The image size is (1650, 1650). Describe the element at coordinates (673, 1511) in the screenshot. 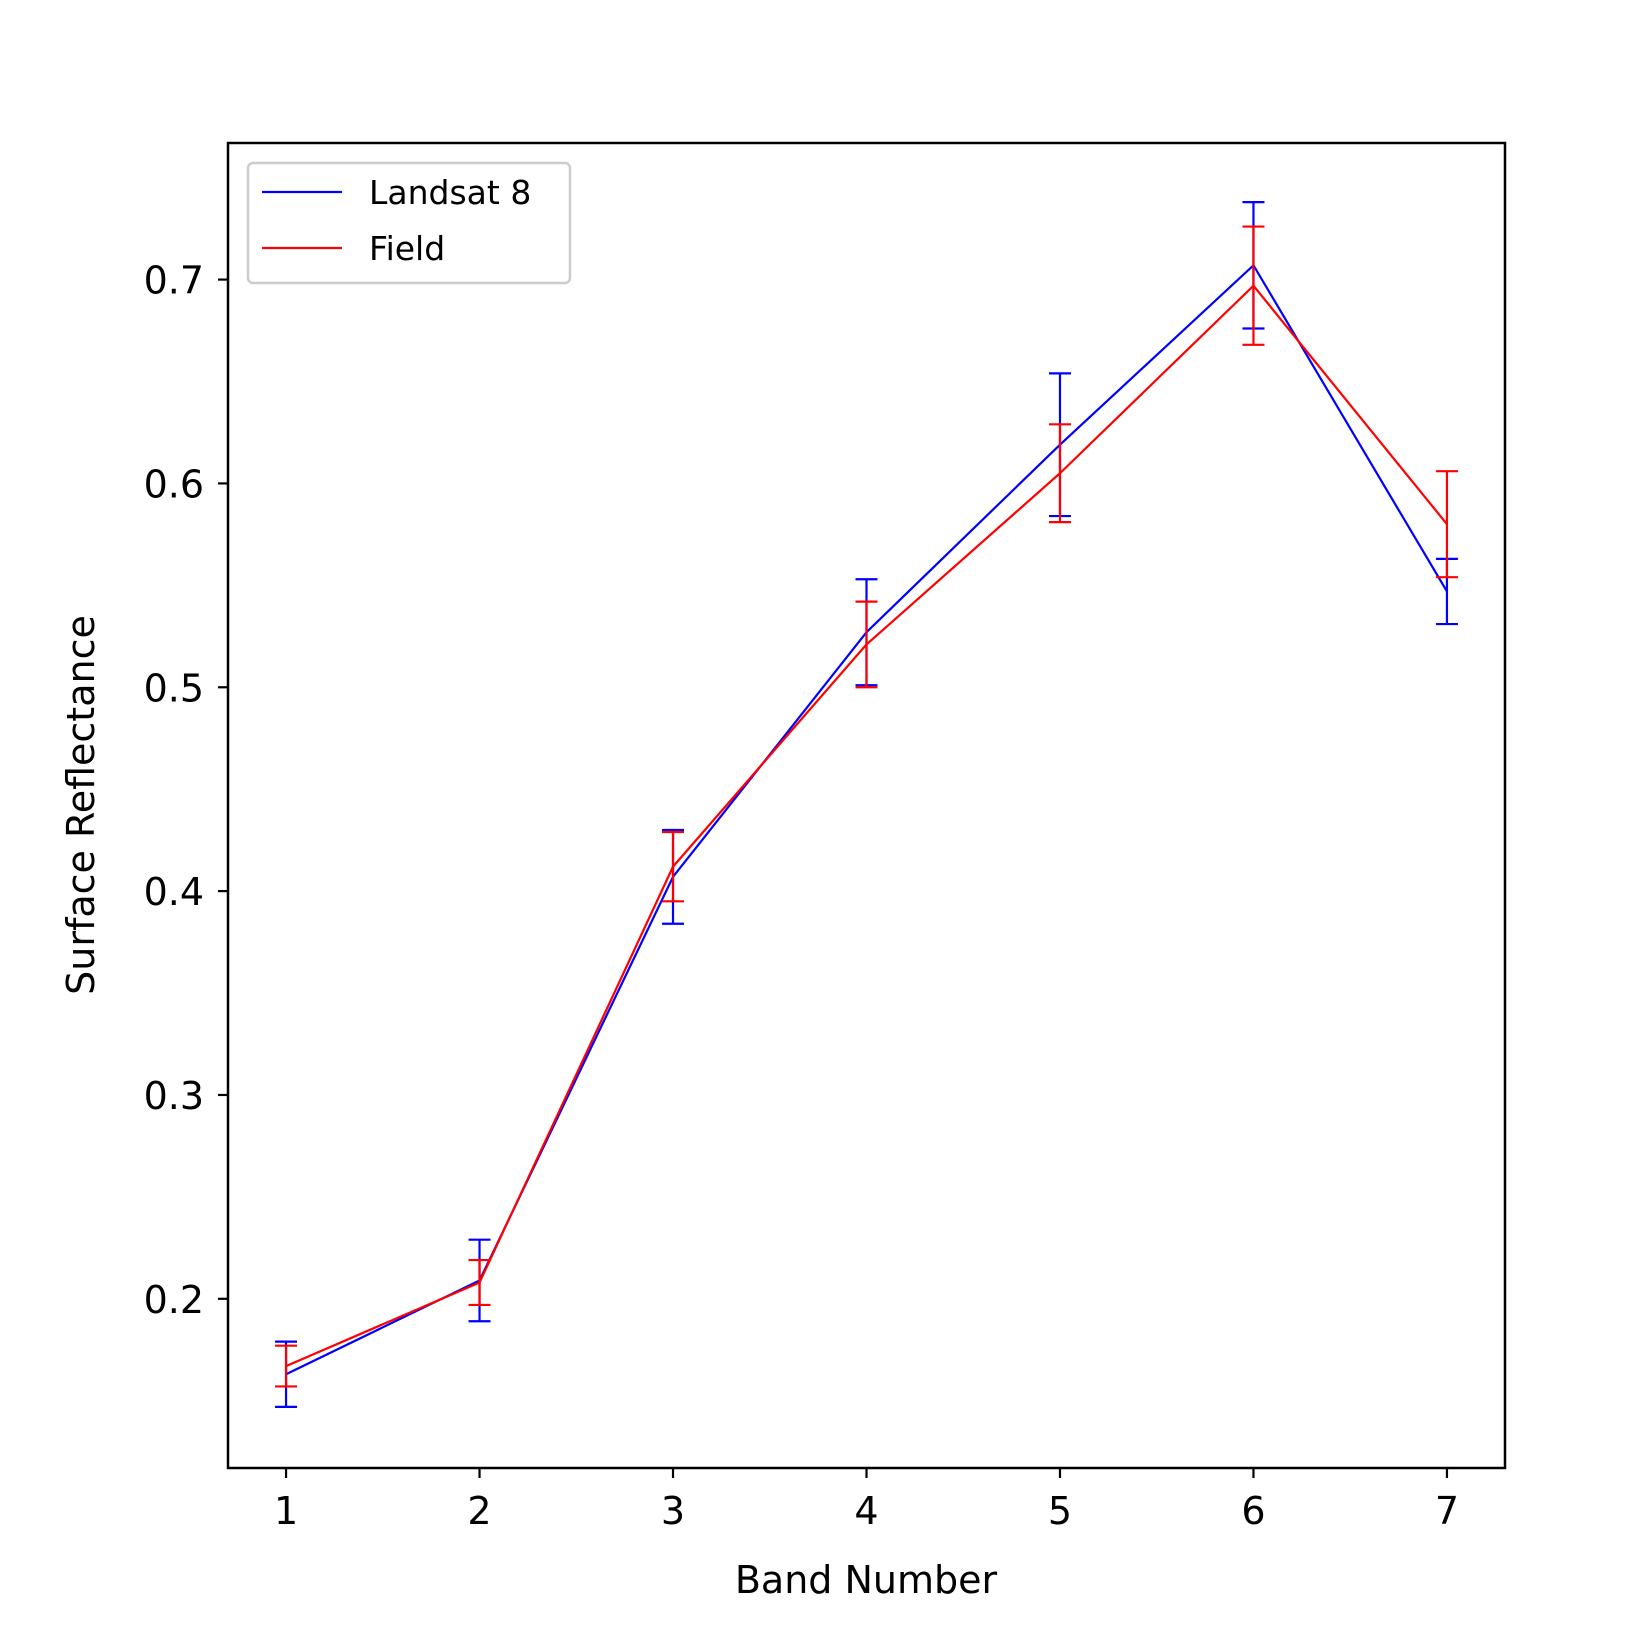

I see `x-tick-label: 3` at that location.